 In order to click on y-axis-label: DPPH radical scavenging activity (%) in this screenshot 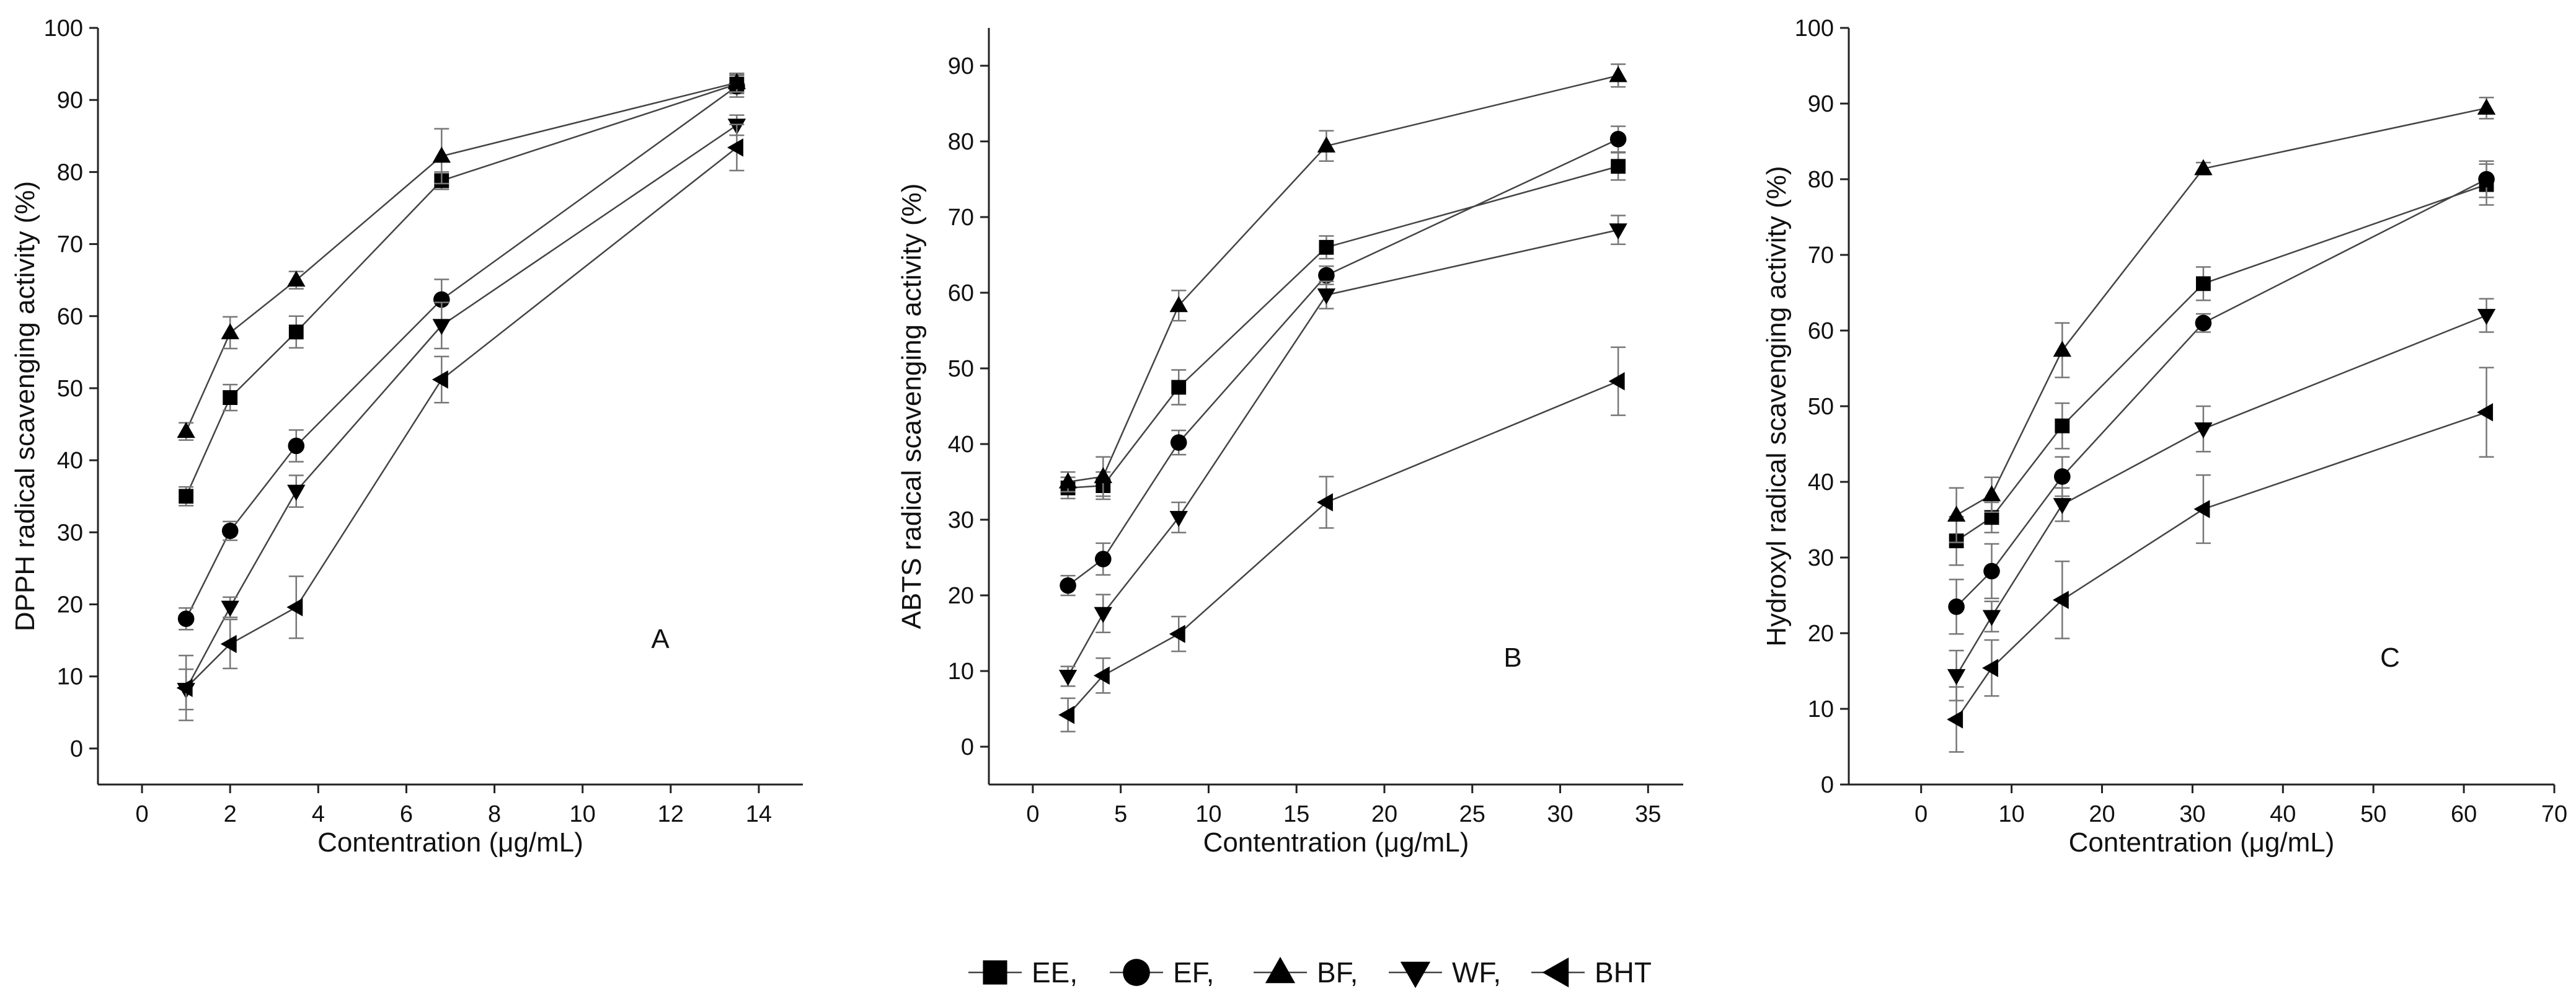, I will do `click(25, 406)`.